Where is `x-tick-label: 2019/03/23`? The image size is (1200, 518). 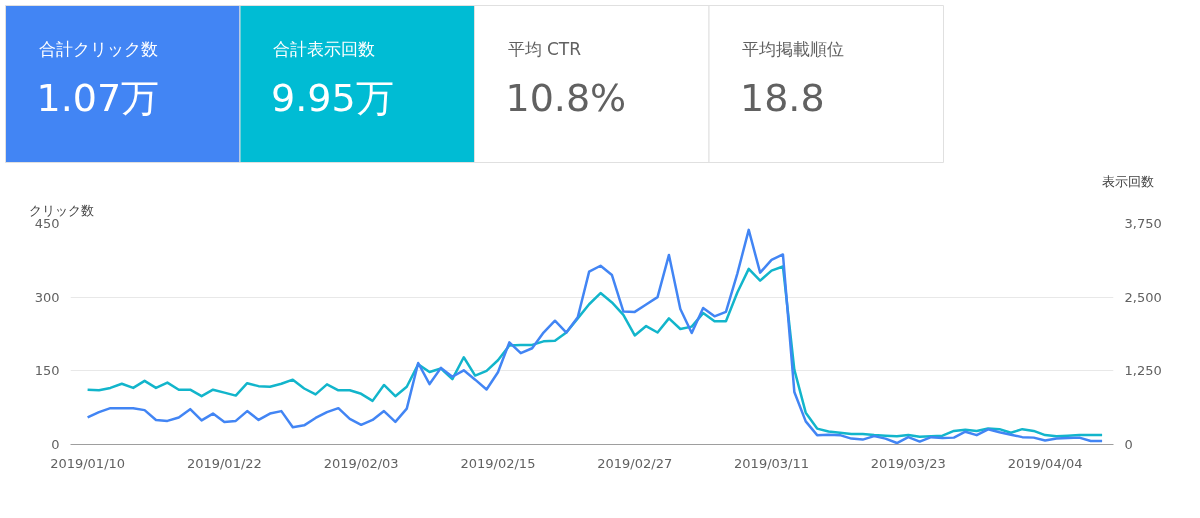 x-tick-label: 2019/03/23 is located at coordinates (908, 463).